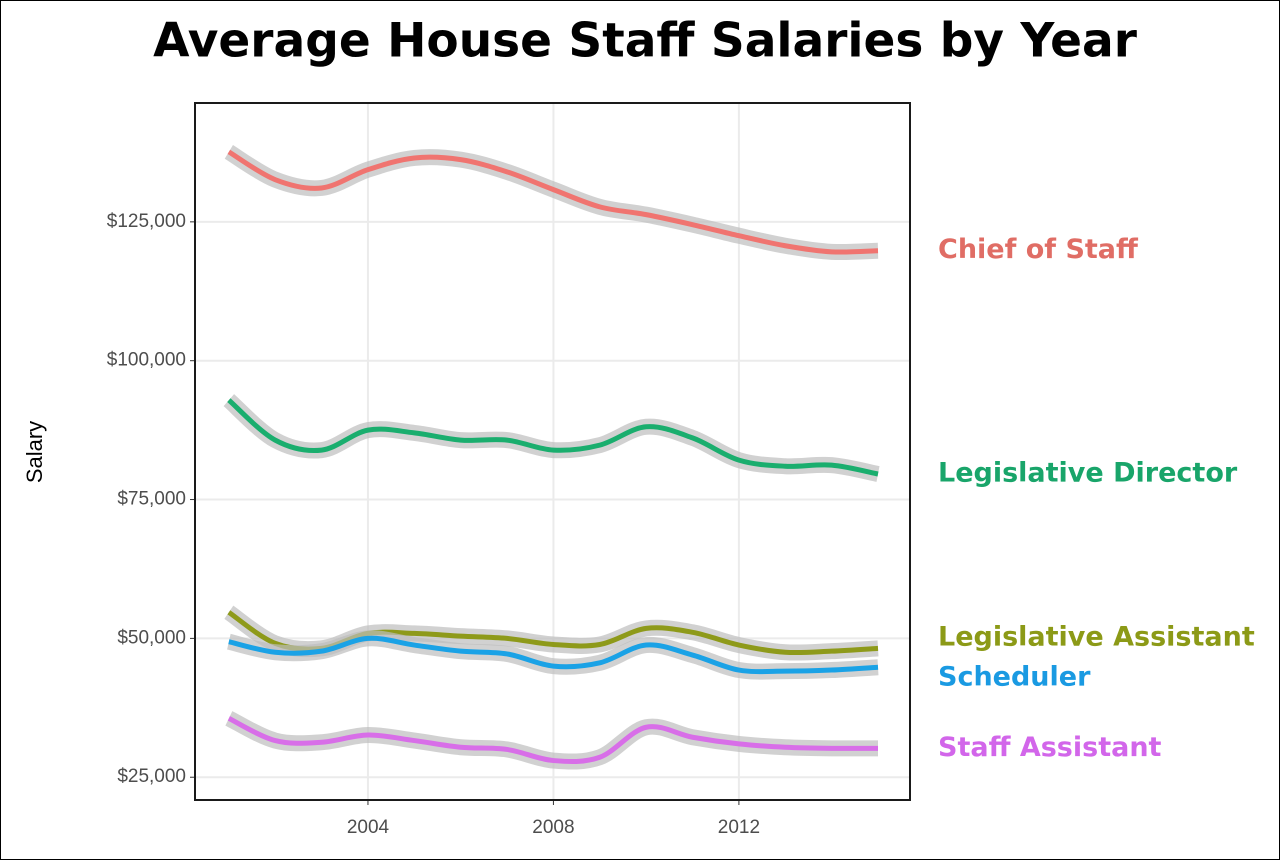 The height and width of the screenshot is (860, 1280). Describe the element at coordinates (1014, 676) in the screenshot. I see `legend-label: Scheduler` at that location.